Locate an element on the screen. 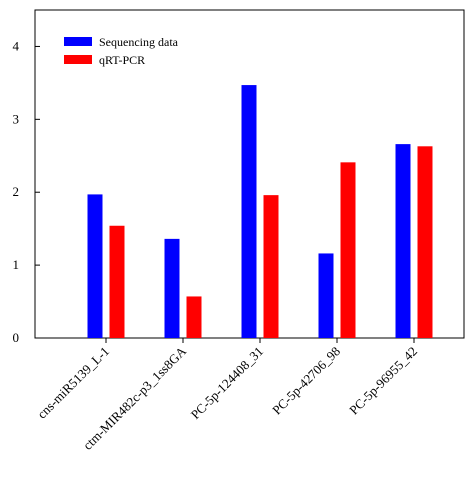  y-tick-label: 0 is located at coordinates (16, 337).